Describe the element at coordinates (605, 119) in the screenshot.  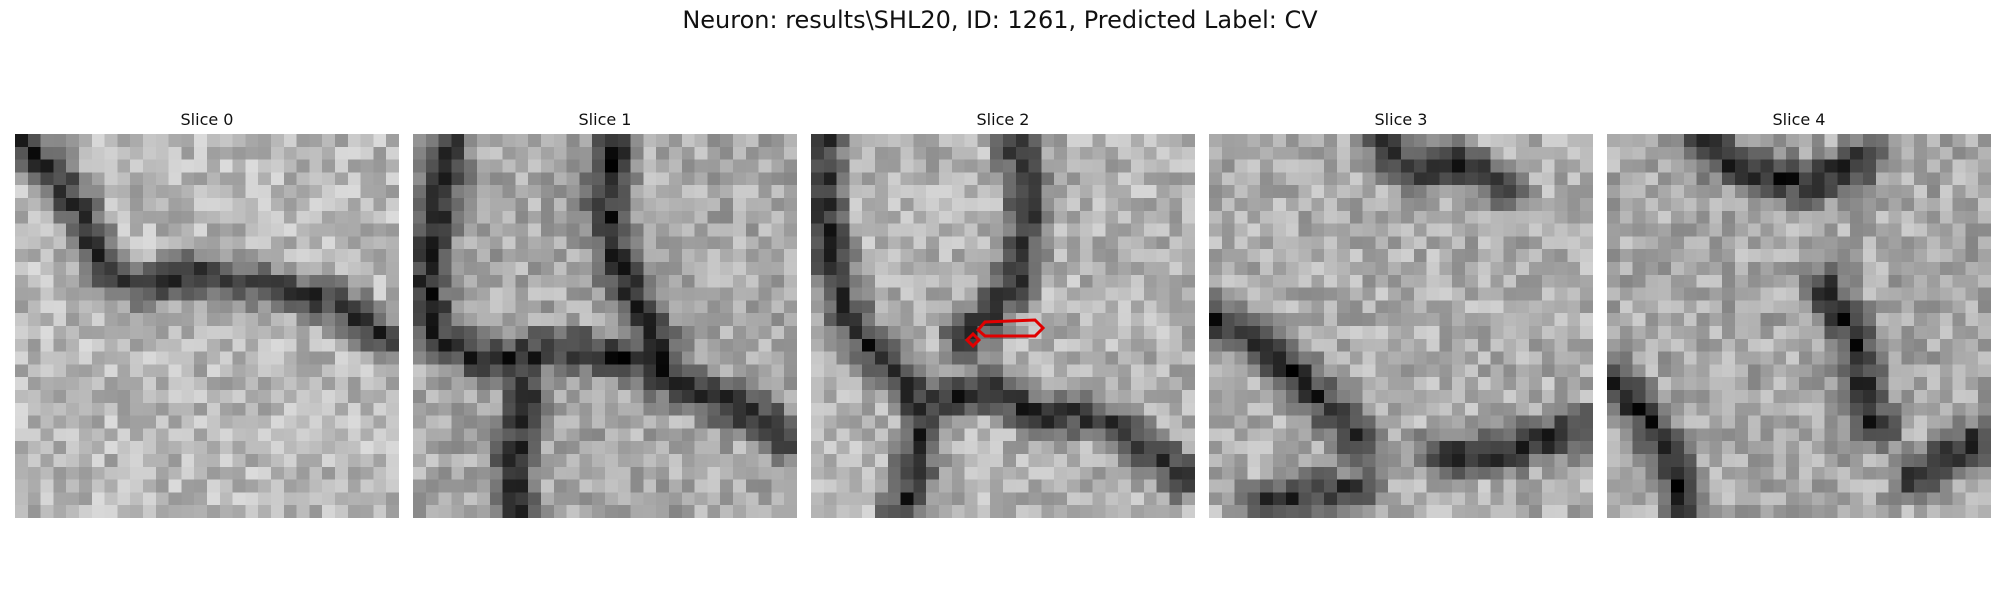
I see `slice-title-1: Slice 1` at that location.